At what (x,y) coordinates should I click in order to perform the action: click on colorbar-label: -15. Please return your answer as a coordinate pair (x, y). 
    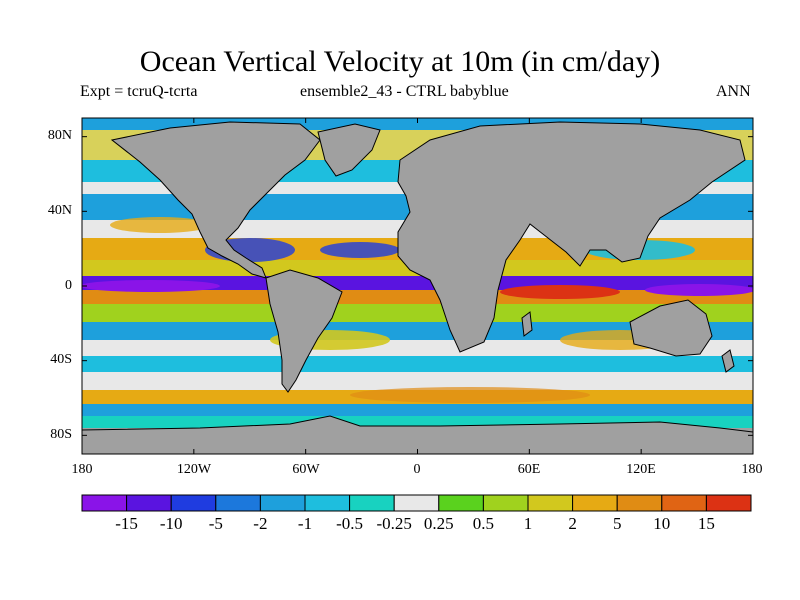
    Looking at the image, I should click on (126, 523).